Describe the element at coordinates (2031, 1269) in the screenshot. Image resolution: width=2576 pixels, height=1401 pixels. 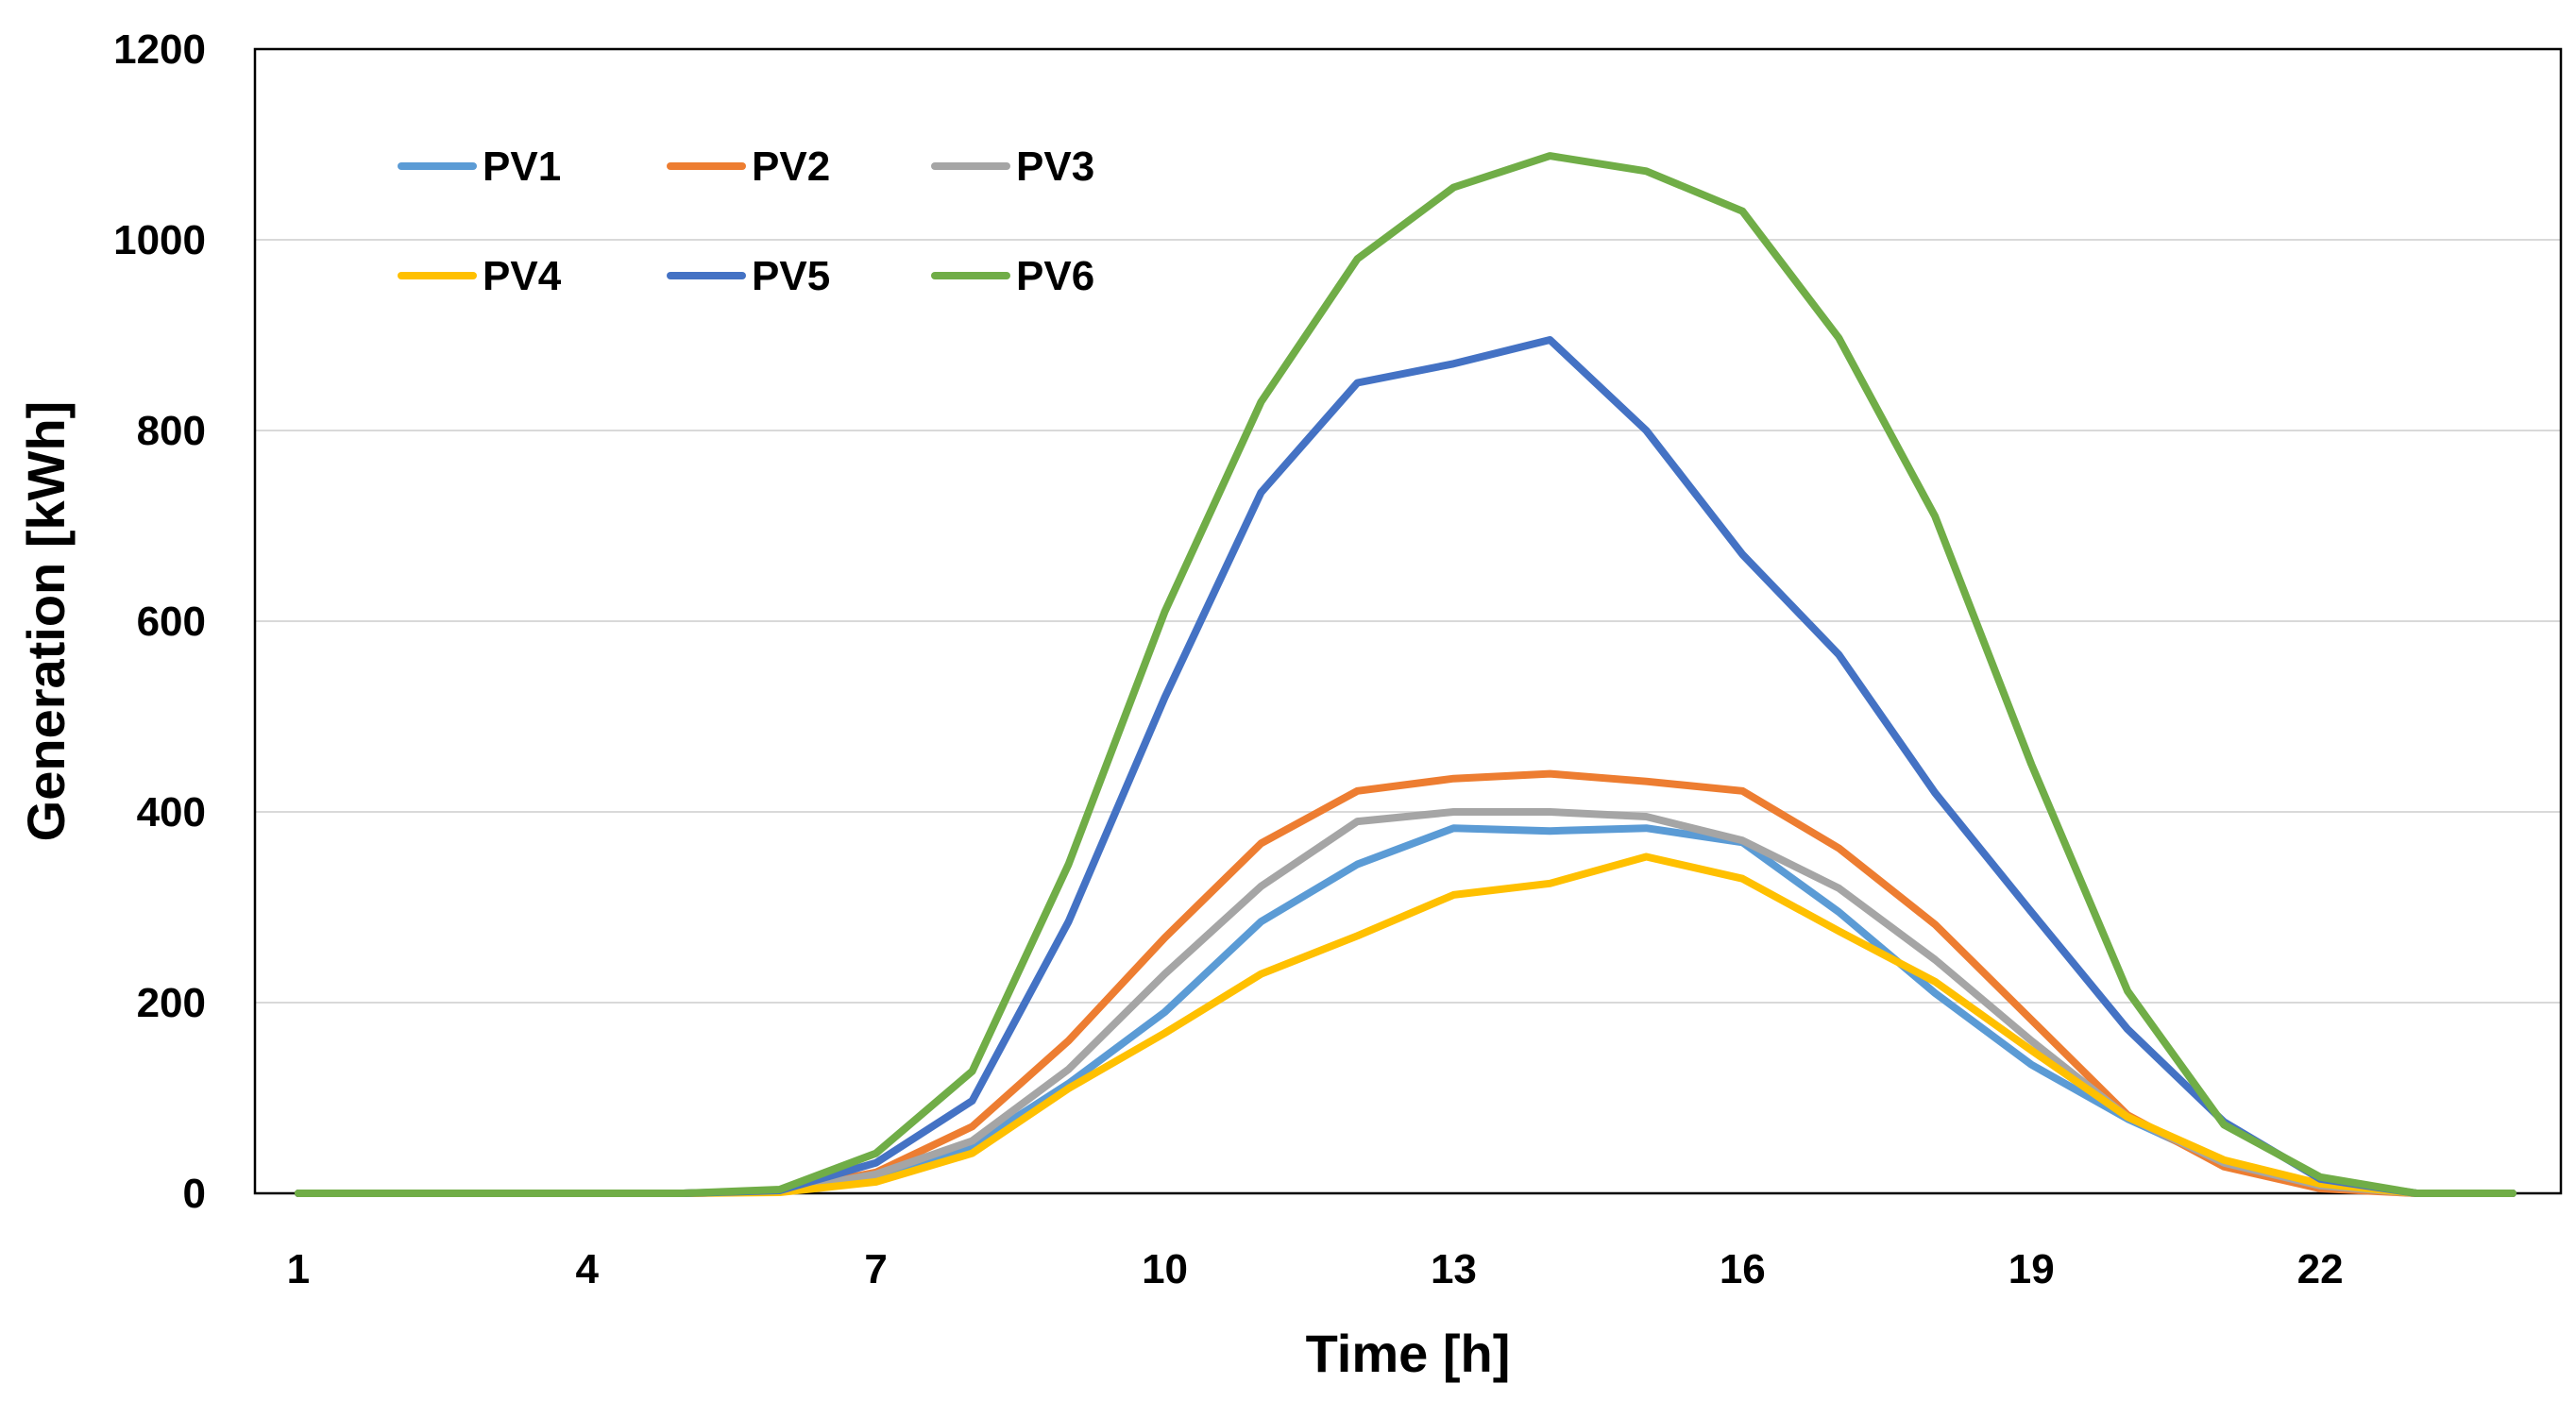
I see `x-tick-label: 19` at that location.